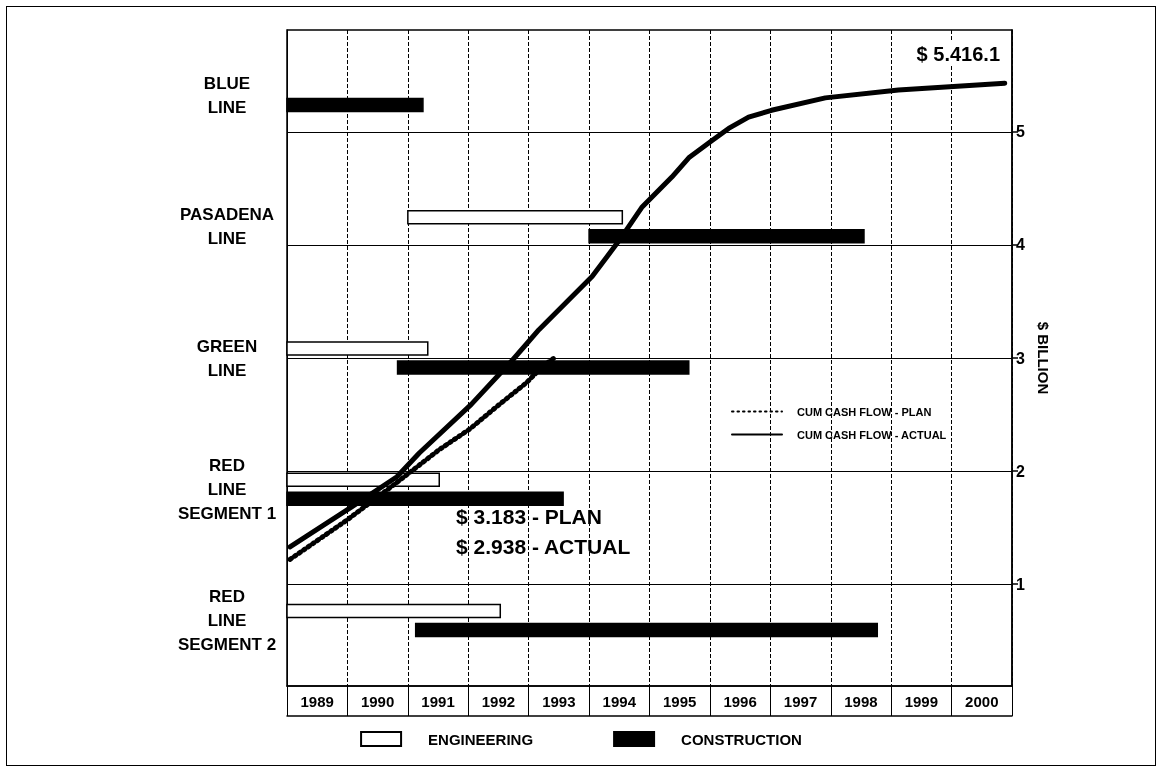 The height and width of the screenshot is (774, 1164). I want to click on y-tick-label: 2, so click(1020, 471).